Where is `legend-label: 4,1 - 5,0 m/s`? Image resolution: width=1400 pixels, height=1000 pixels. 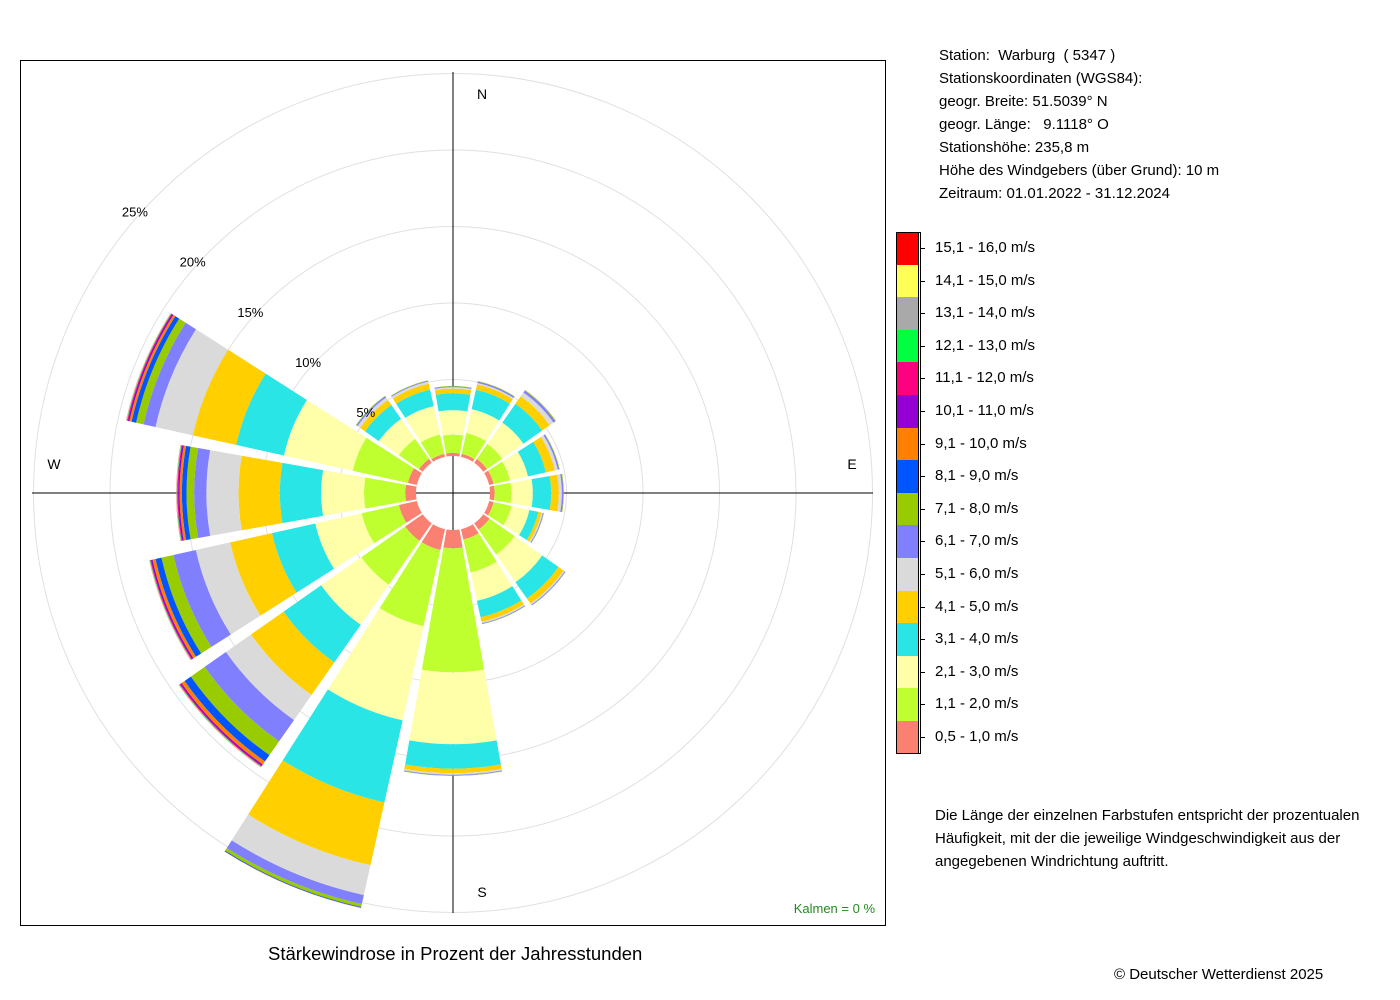
legend-label: 4,1 - 5,0 m/s is located at coordinates (977, 606).